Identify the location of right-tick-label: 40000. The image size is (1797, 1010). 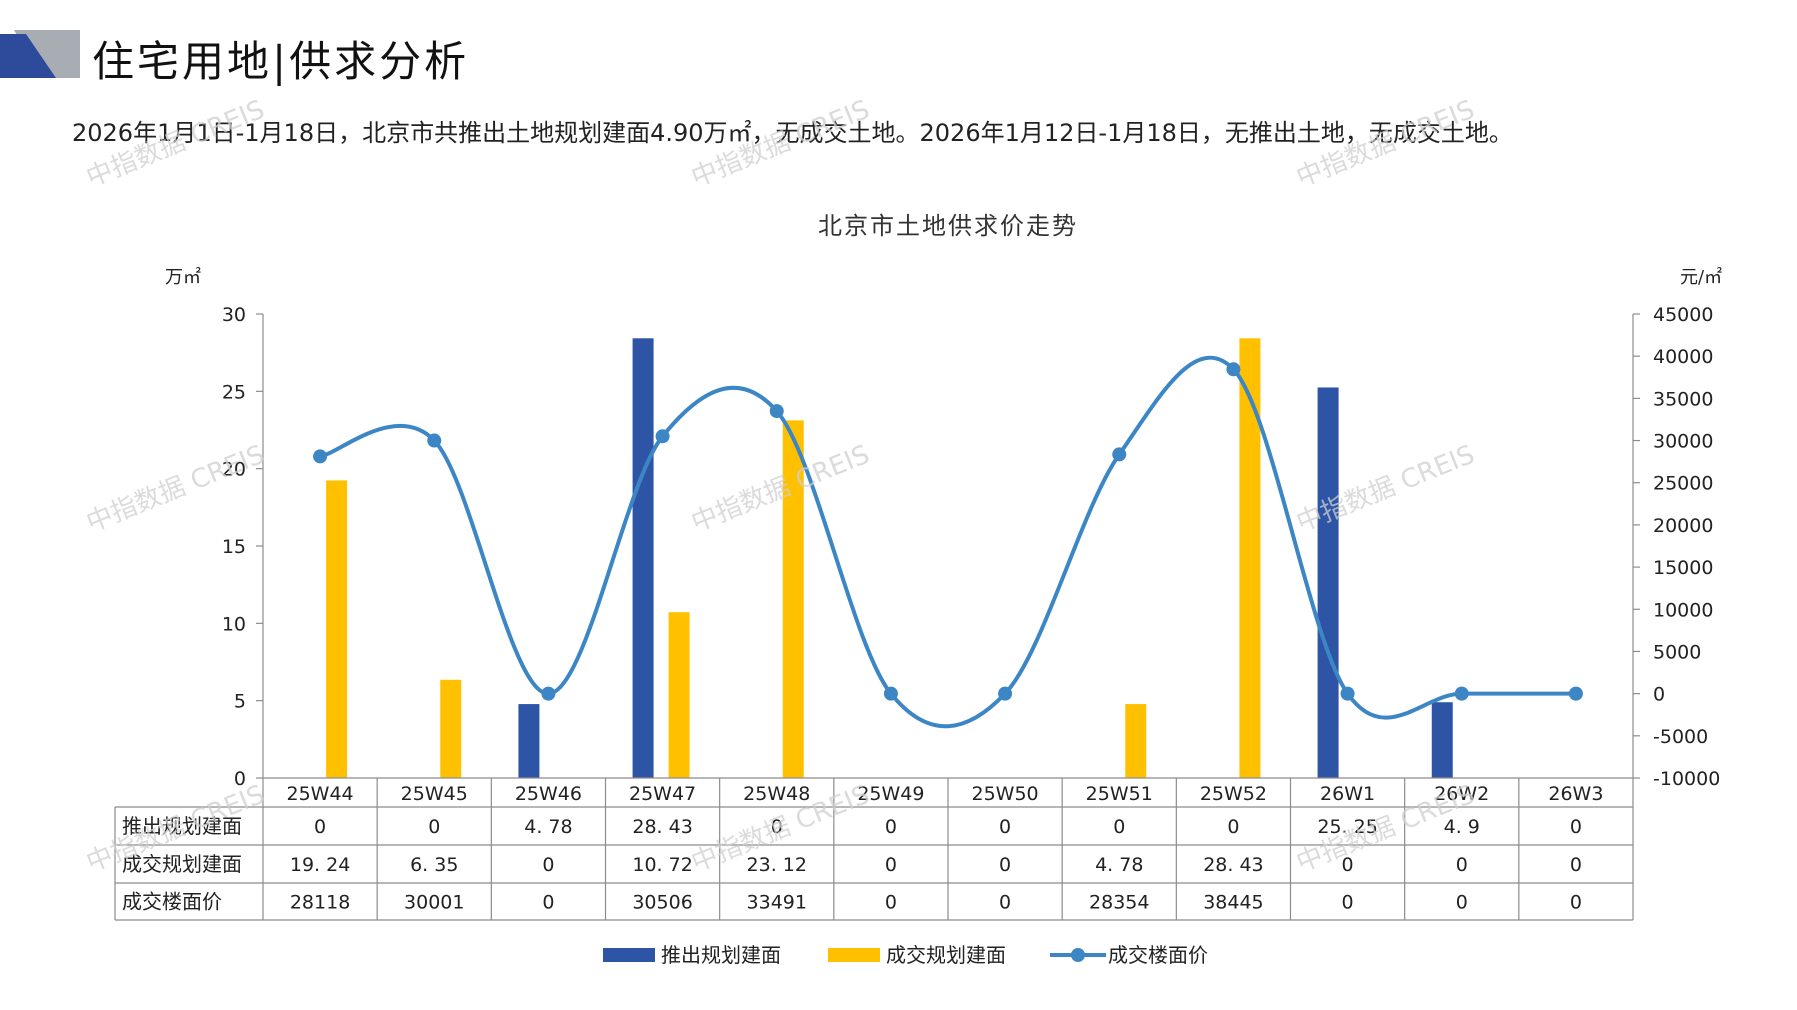
(1683, 357).